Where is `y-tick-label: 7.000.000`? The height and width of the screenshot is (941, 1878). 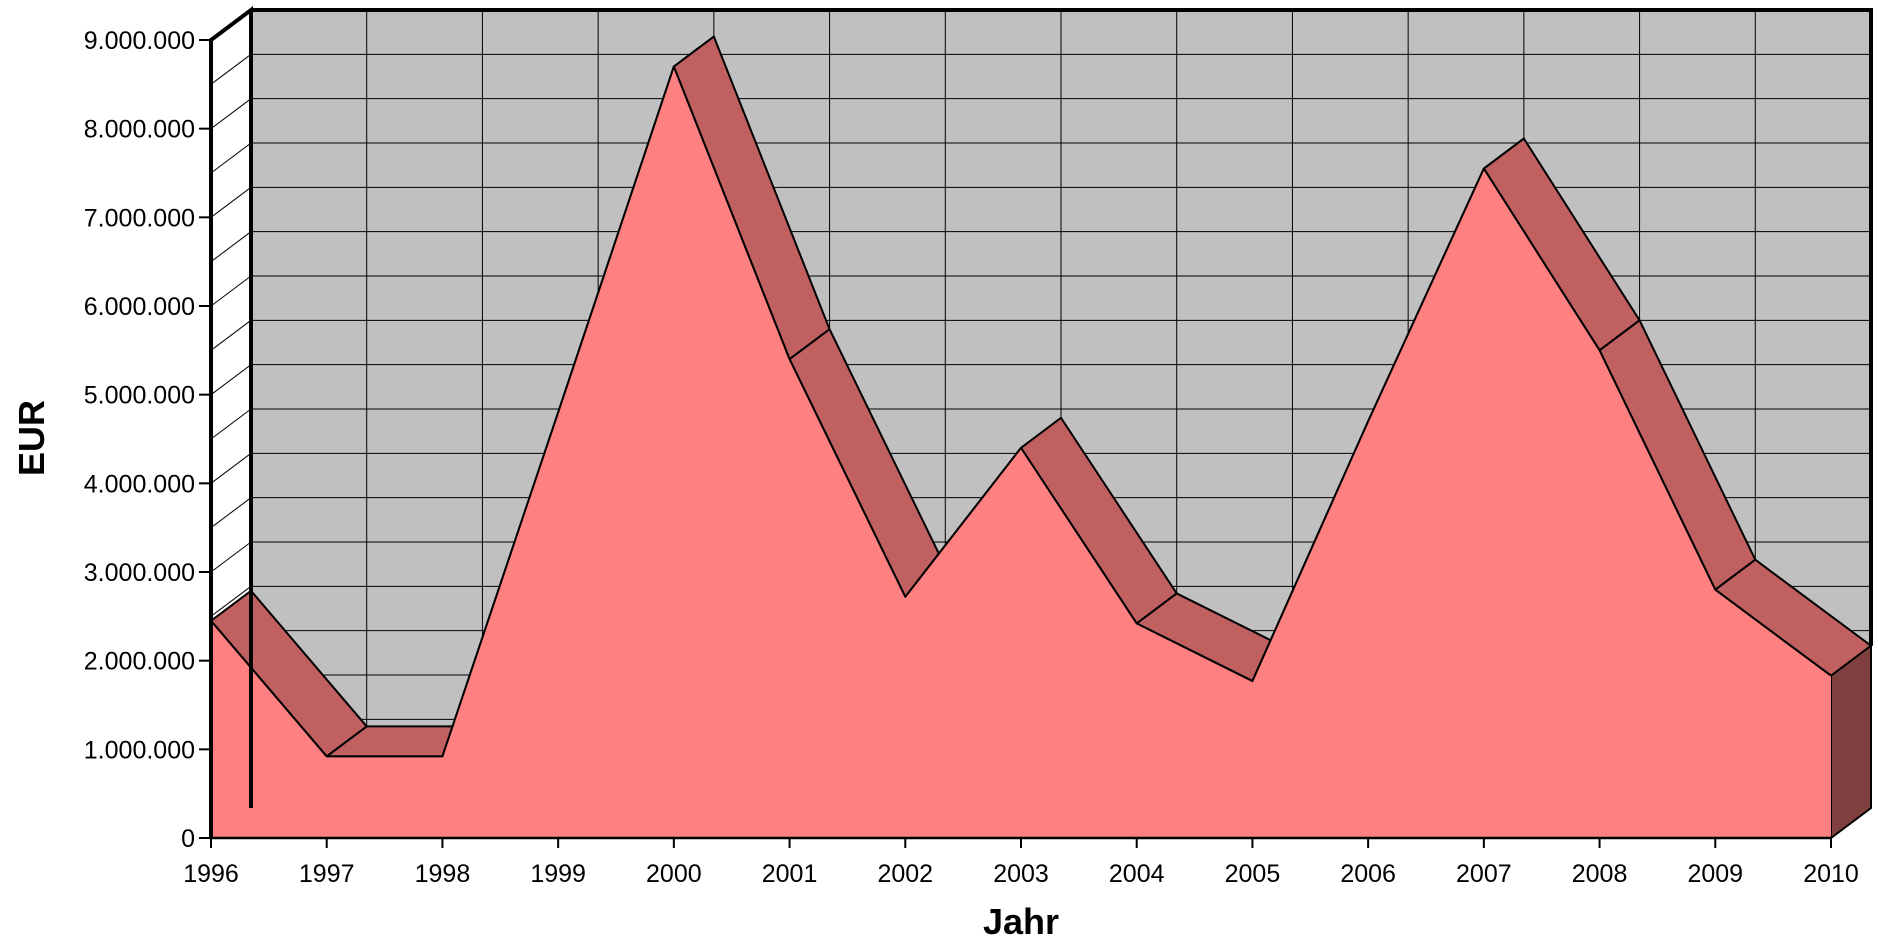
y-tick-label: 7.000.000 is located at coordinates (139, 218).